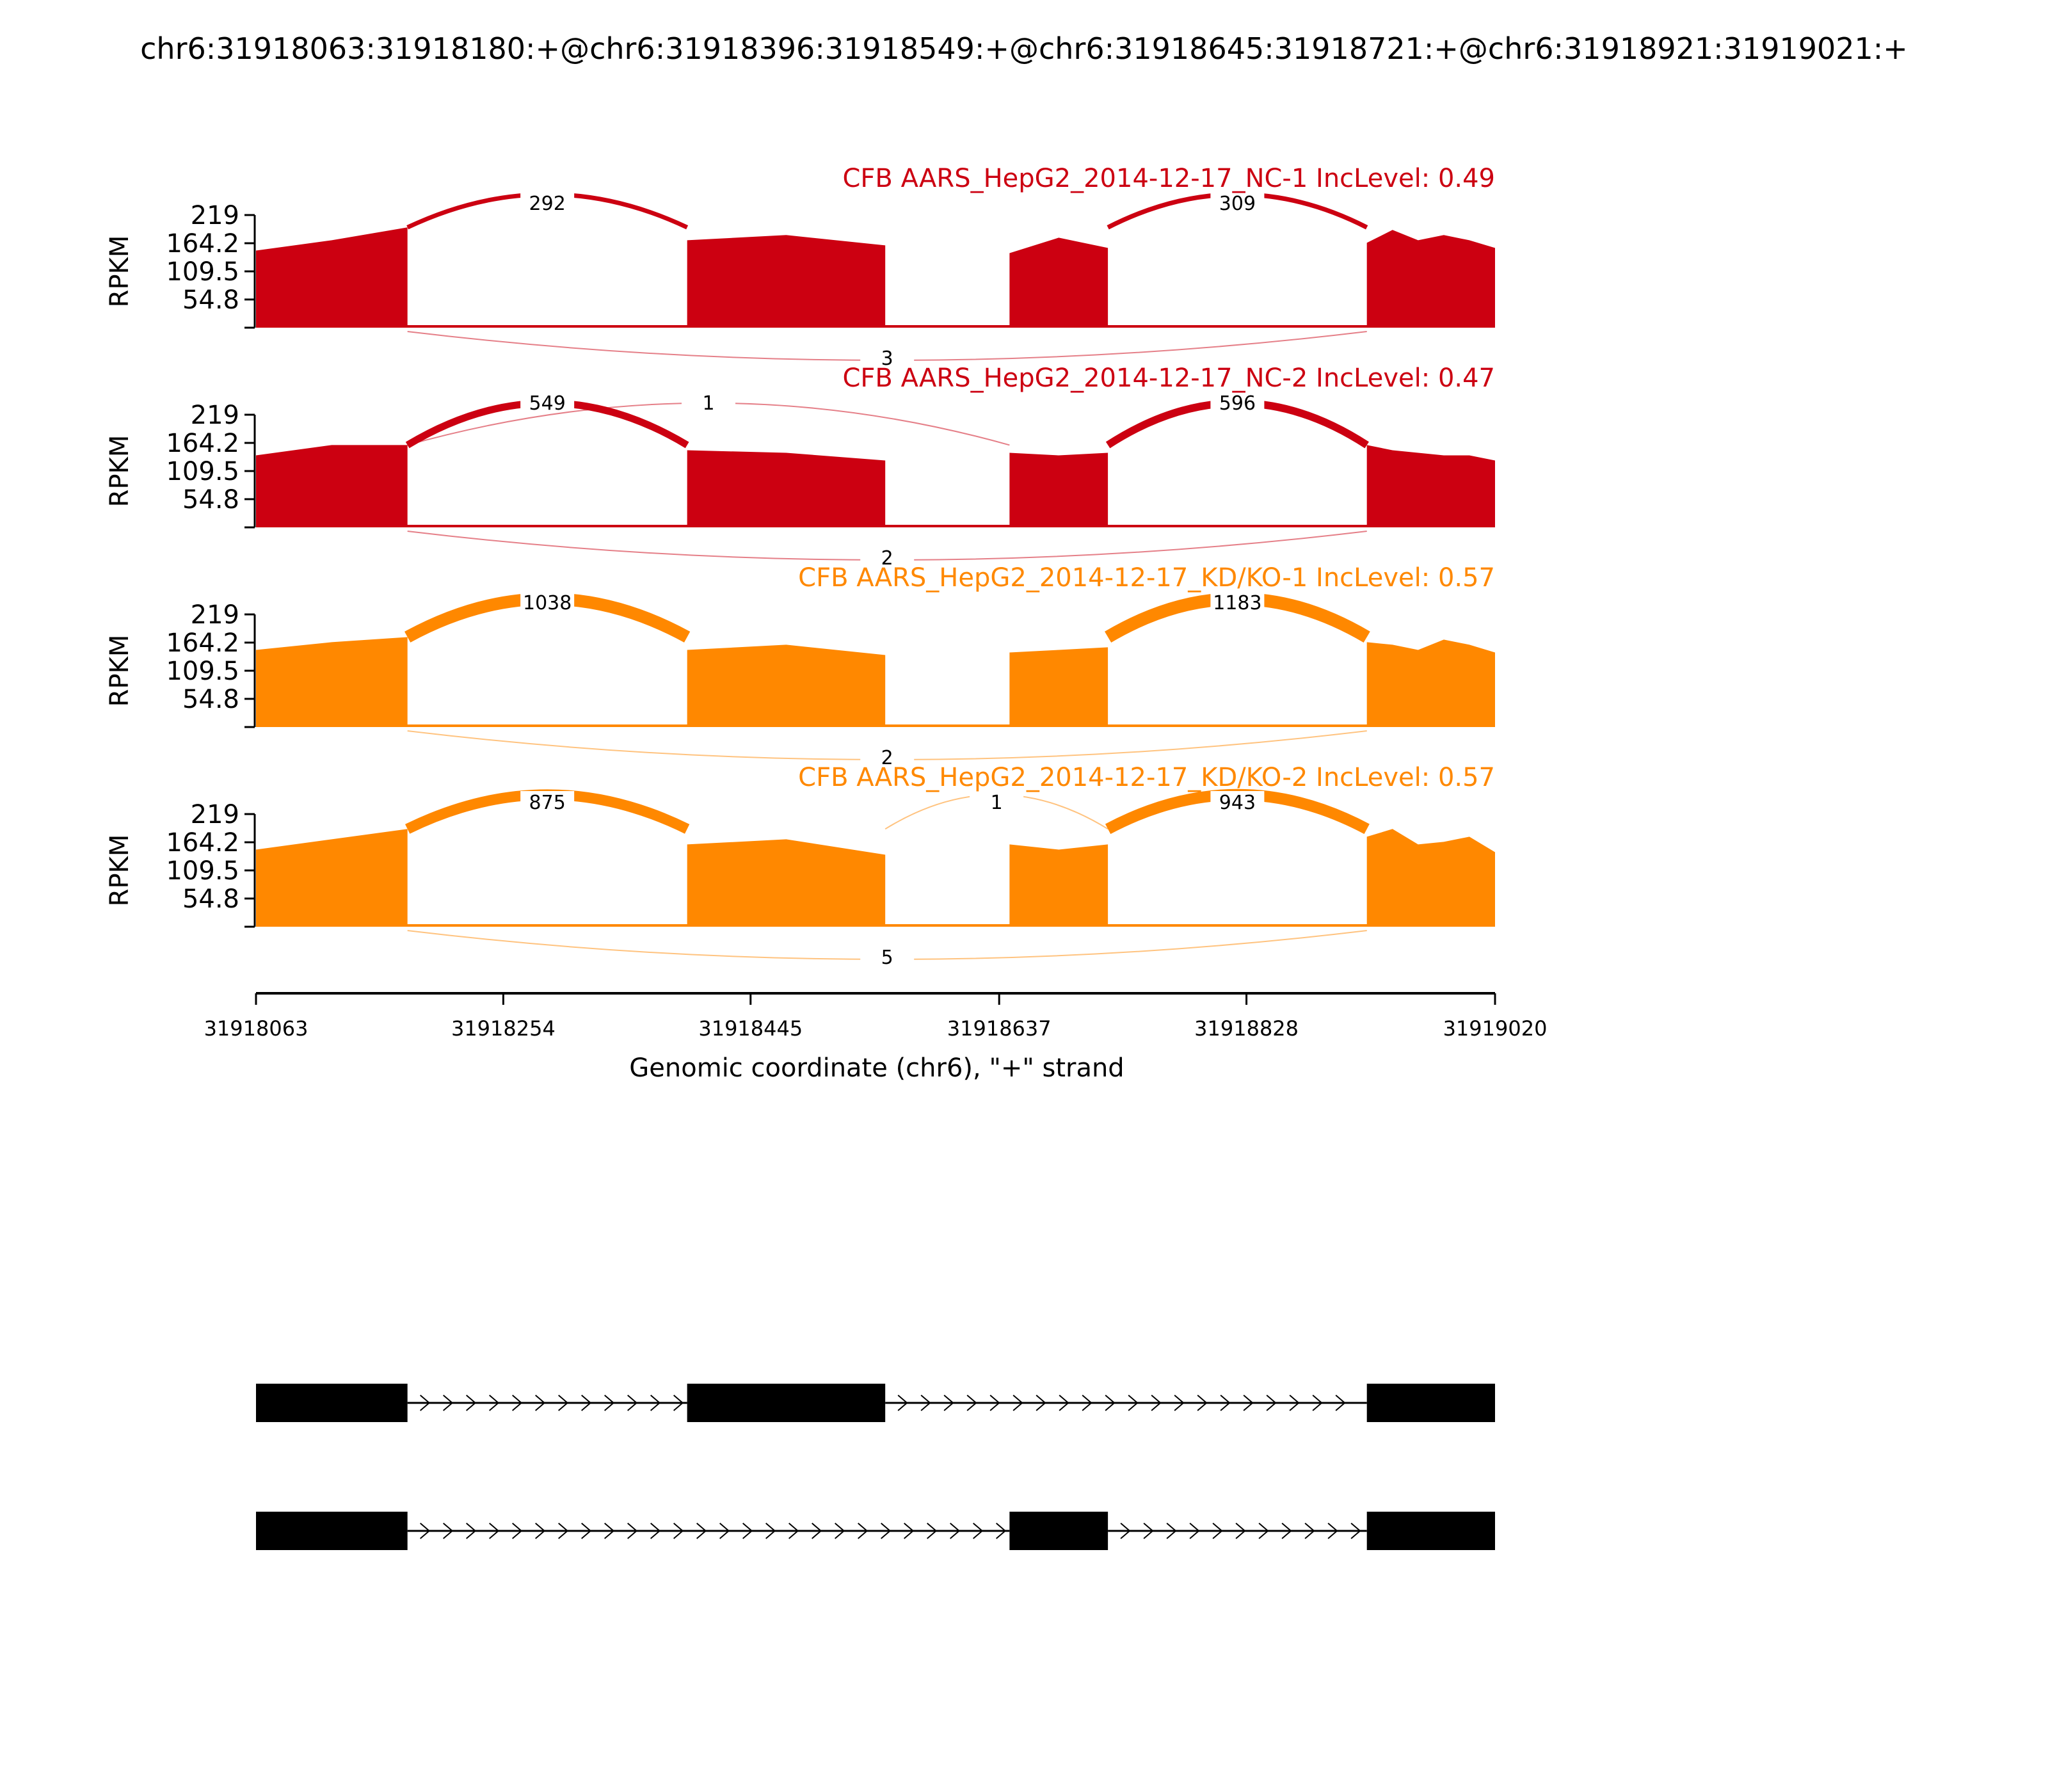  I want to click on x-axis-label: Genomic coordinate (chr6), "+" strand, so click(876, 1068).